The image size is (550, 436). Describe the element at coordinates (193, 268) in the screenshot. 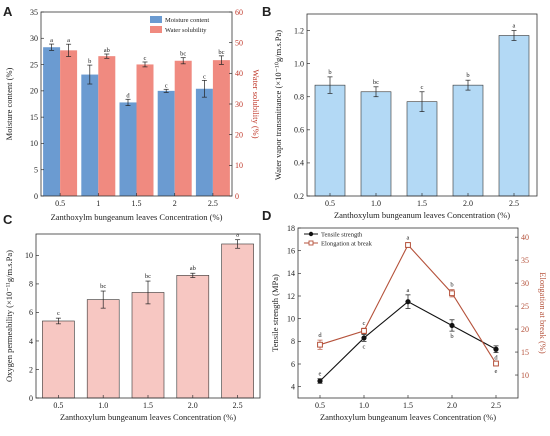

I see `significance-letter: ab` at that location.